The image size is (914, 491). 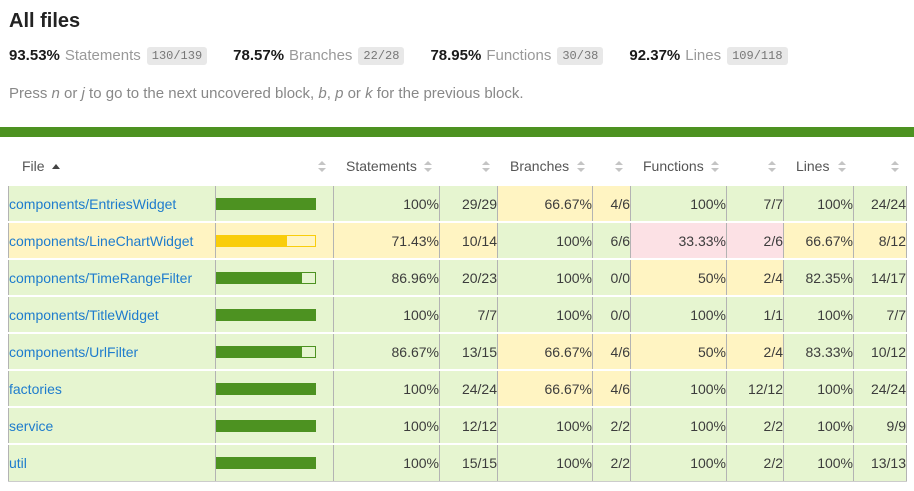 I want to click on branches-percent-cell: 66.67%, so click(x=545, y=389).